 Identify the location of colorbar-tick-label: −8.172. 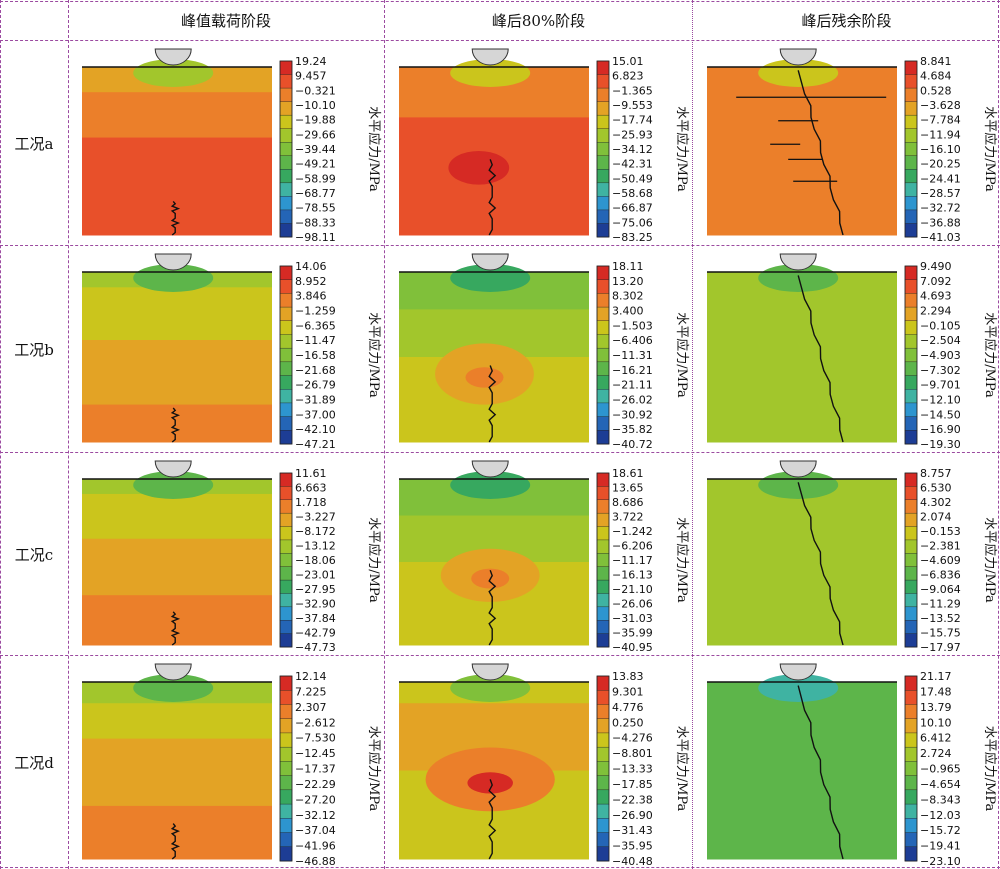
(315, 531).